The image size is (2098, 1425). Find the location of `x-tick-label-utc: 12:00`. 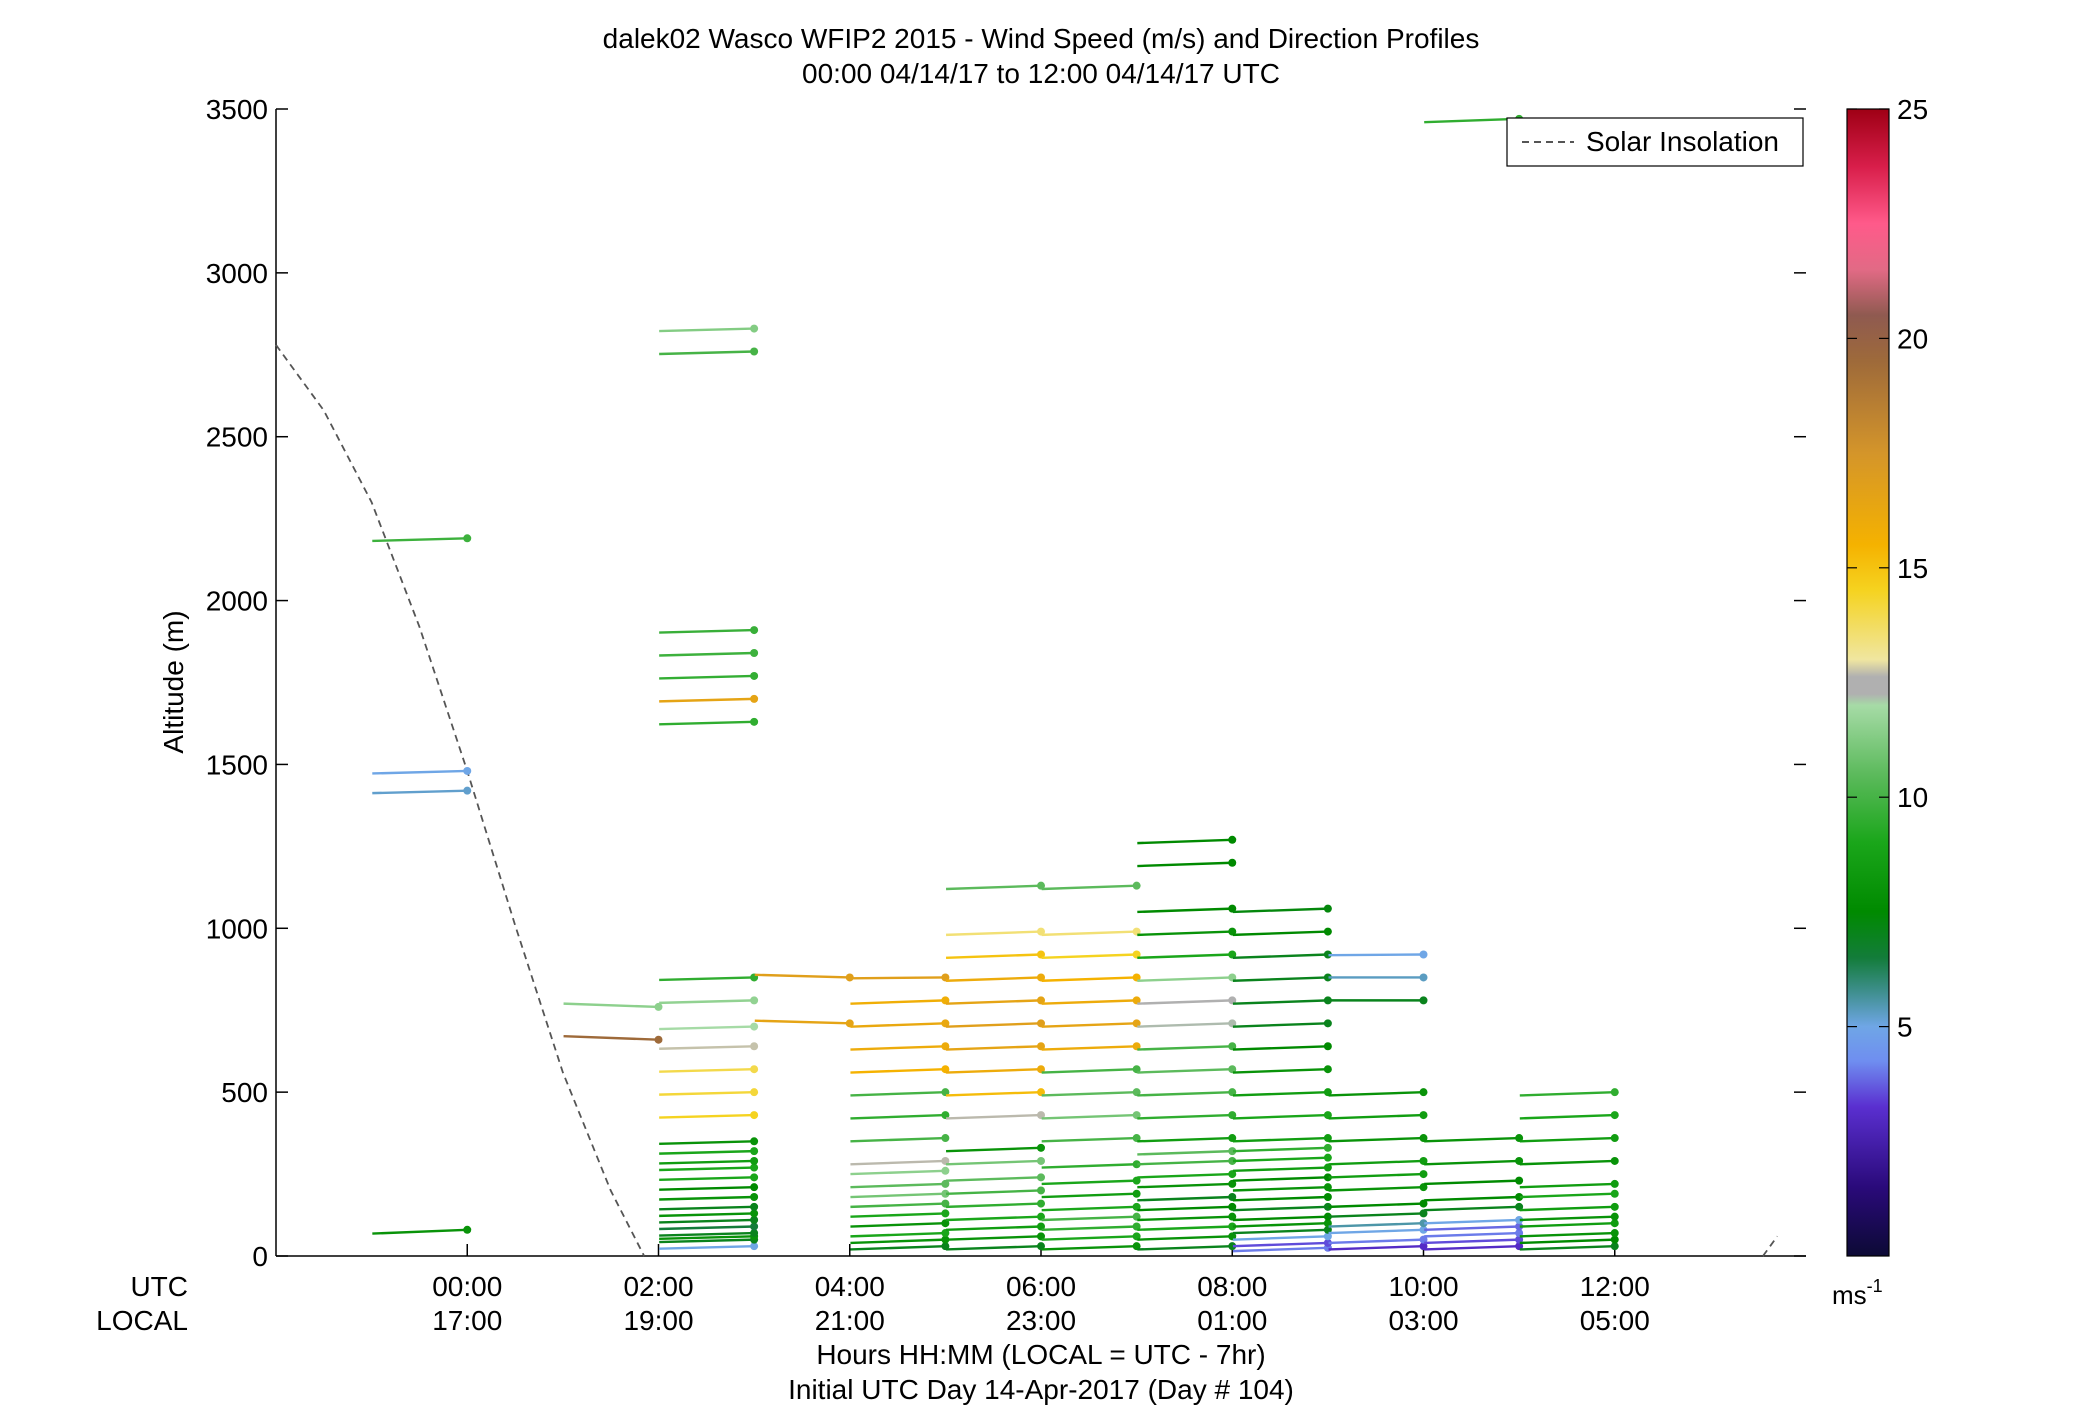

x-tick-label-utc: 12:00 is located at coordinates (1615, 1286).